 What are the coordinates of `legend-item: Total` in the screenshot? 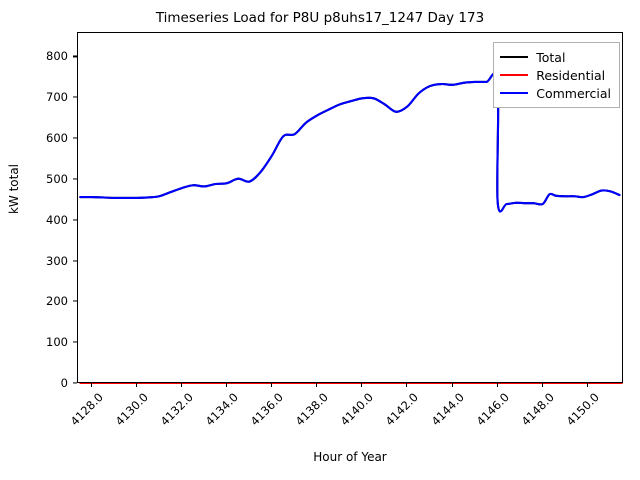 It's located at (555, 57).